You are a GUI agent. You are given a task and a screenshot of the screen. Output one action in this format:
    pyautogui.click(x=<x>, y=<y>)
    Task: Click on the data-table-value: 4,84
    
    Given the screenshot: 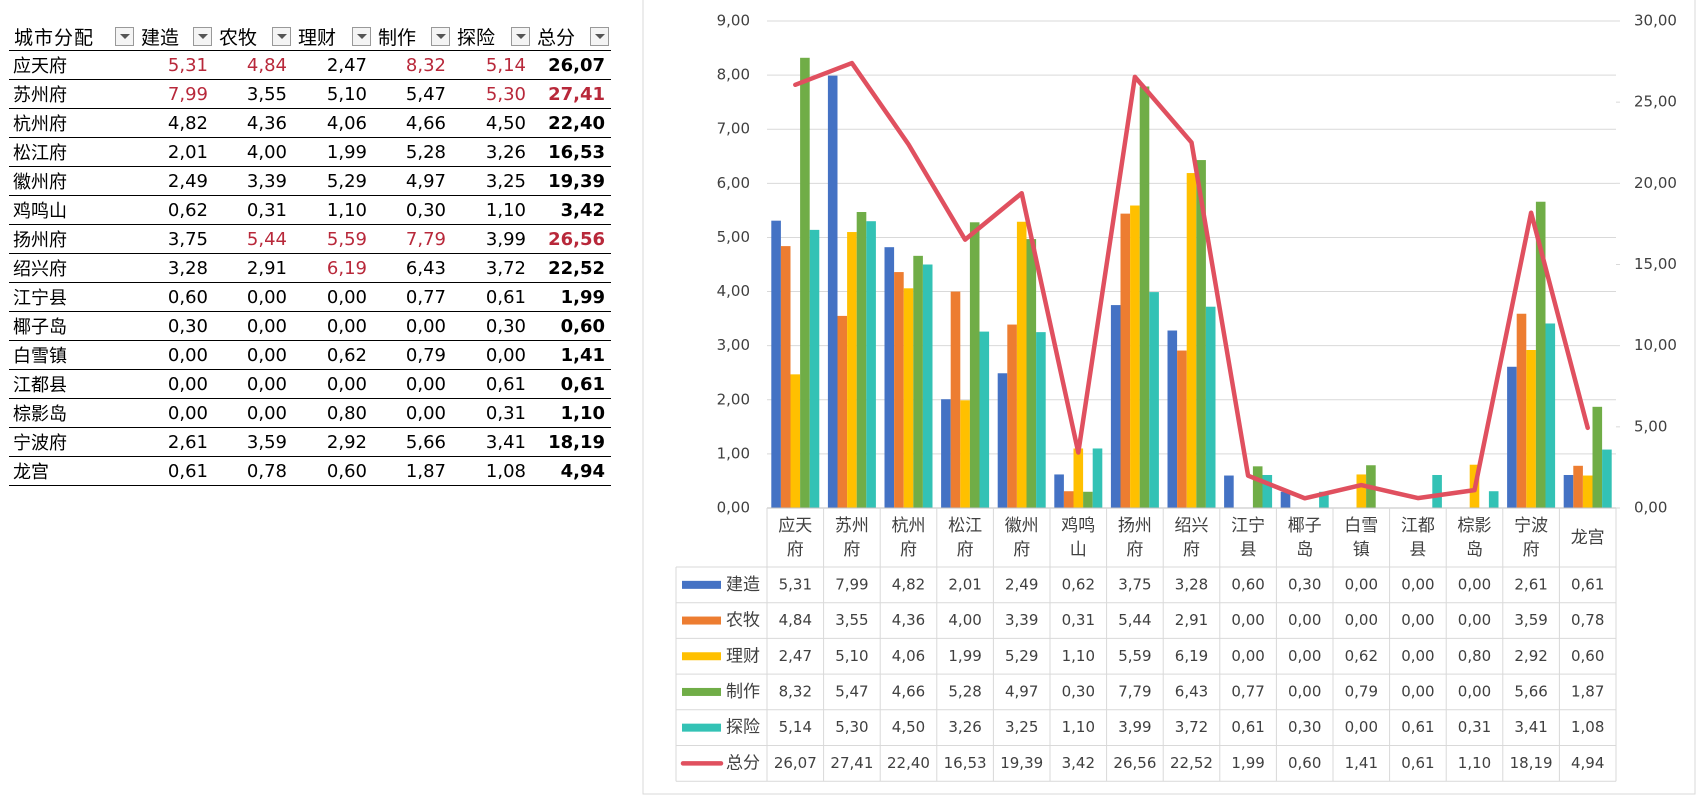 What is the action you would take?
    pyautogui.click(x=795, y=620)
    